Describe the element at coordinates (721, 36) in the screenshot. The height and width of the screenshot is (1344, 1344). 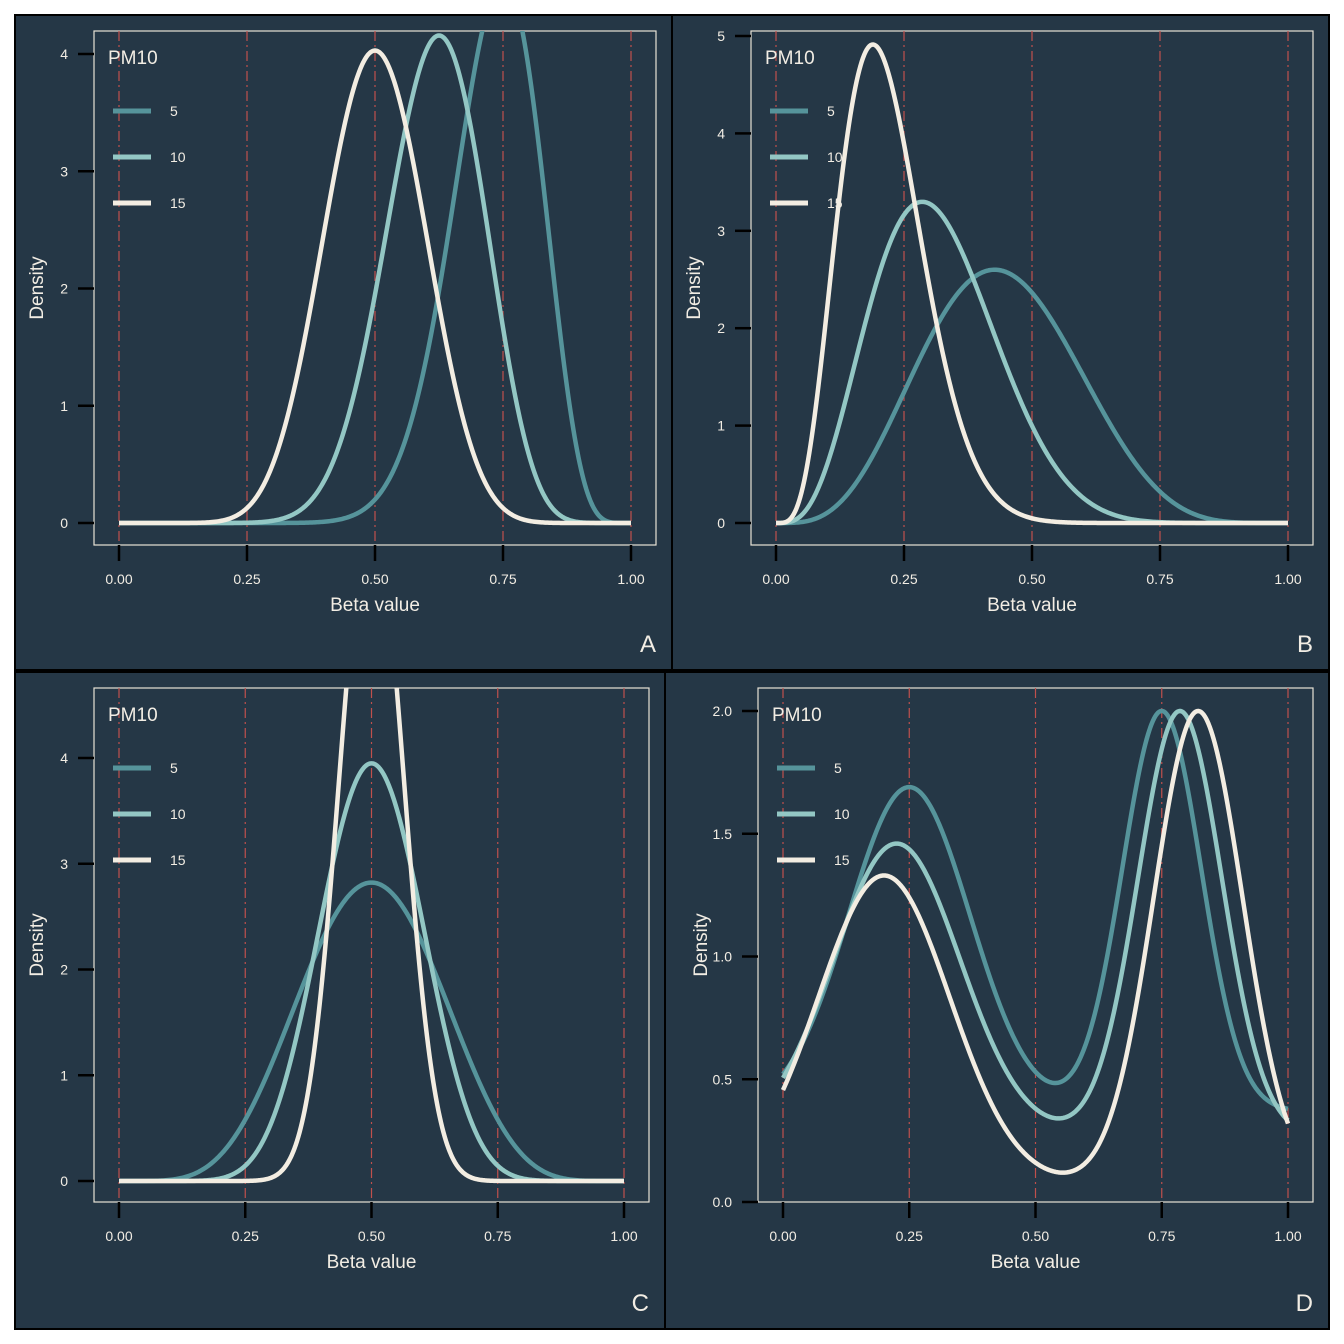
I see `y-tick-label: 5` at that location.